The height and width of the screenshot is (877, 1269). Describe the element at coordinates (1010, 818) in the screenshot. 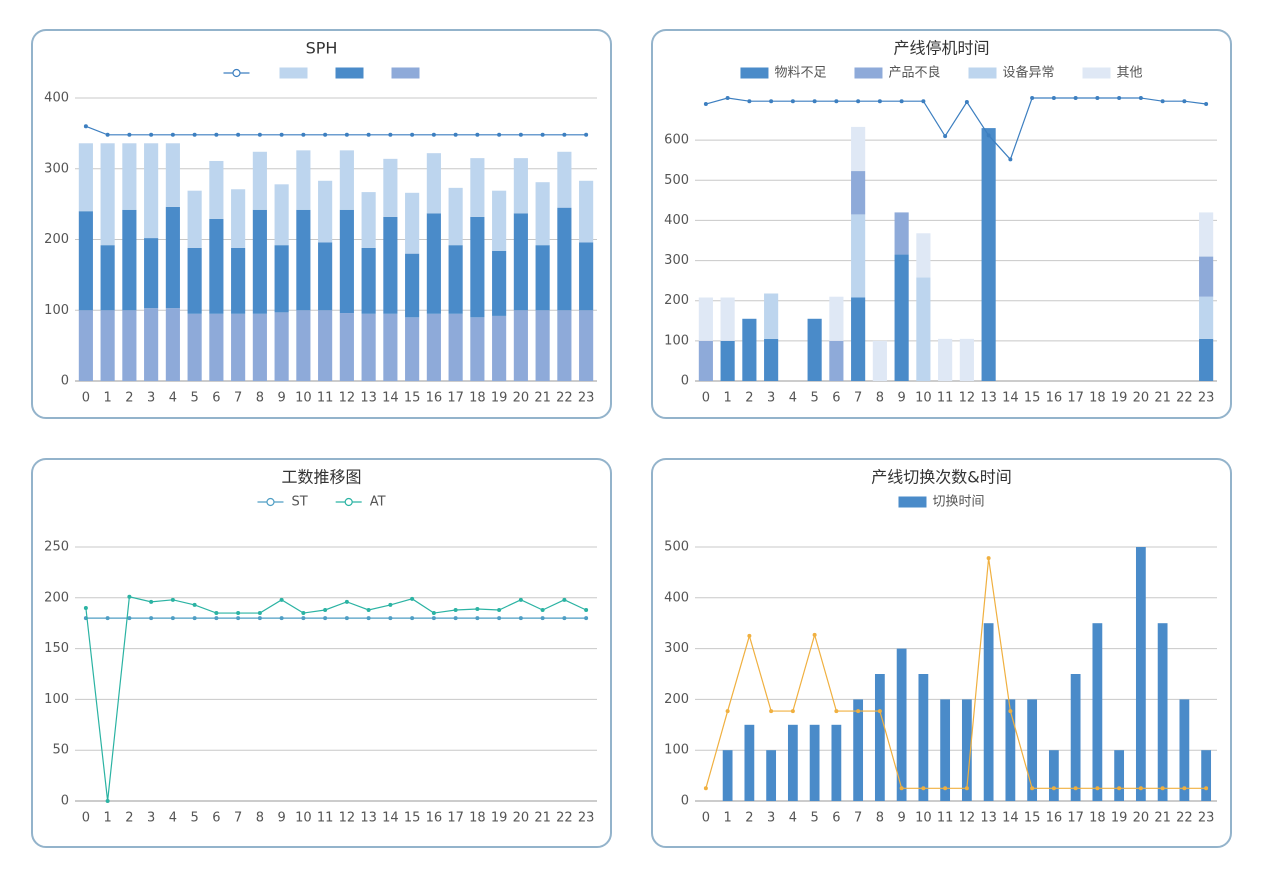

I see `x-tick-label: 14` at that location.